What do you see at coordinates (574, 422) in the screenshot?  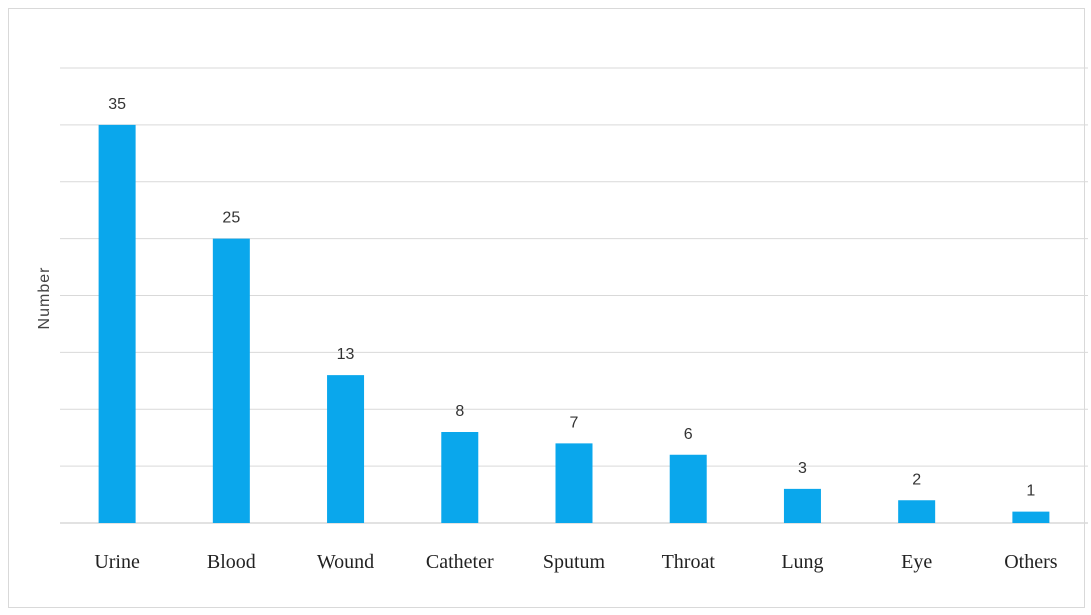 I see `data-label-sputum: 7` at bounding box center [574, 422].